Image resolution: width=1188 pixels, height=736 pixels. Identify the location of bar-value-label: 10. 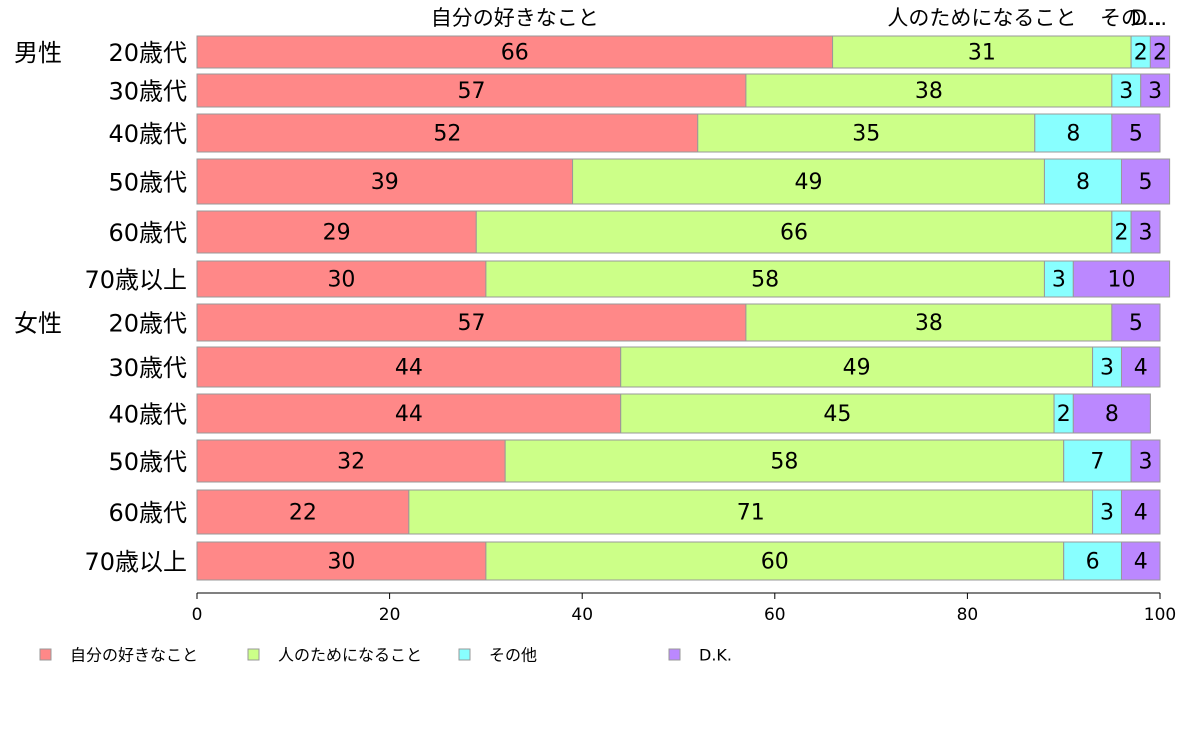
(1121, 280).